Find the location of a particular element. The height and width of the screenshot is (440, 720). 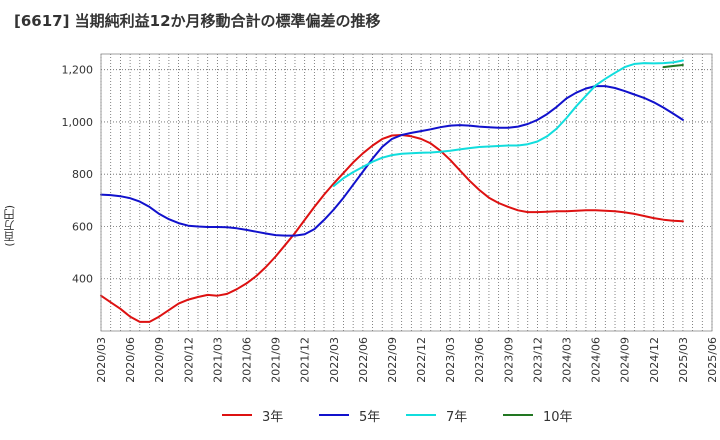

x-tick-label: 2022/12 is located at coordinates (421, 360).